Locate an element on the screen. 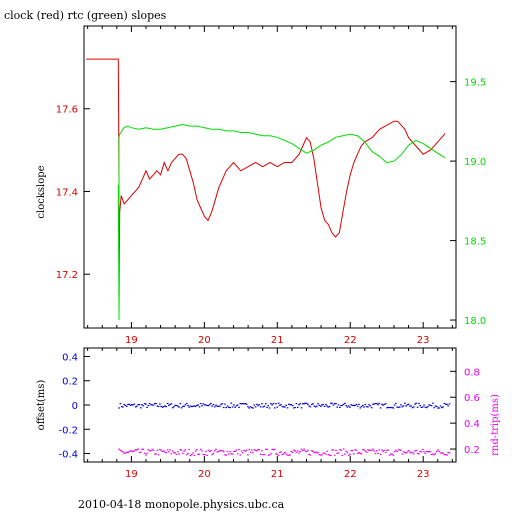 This screenshot has width=512, height=512. rnd-trip-points is located at coordinates (284, 452).